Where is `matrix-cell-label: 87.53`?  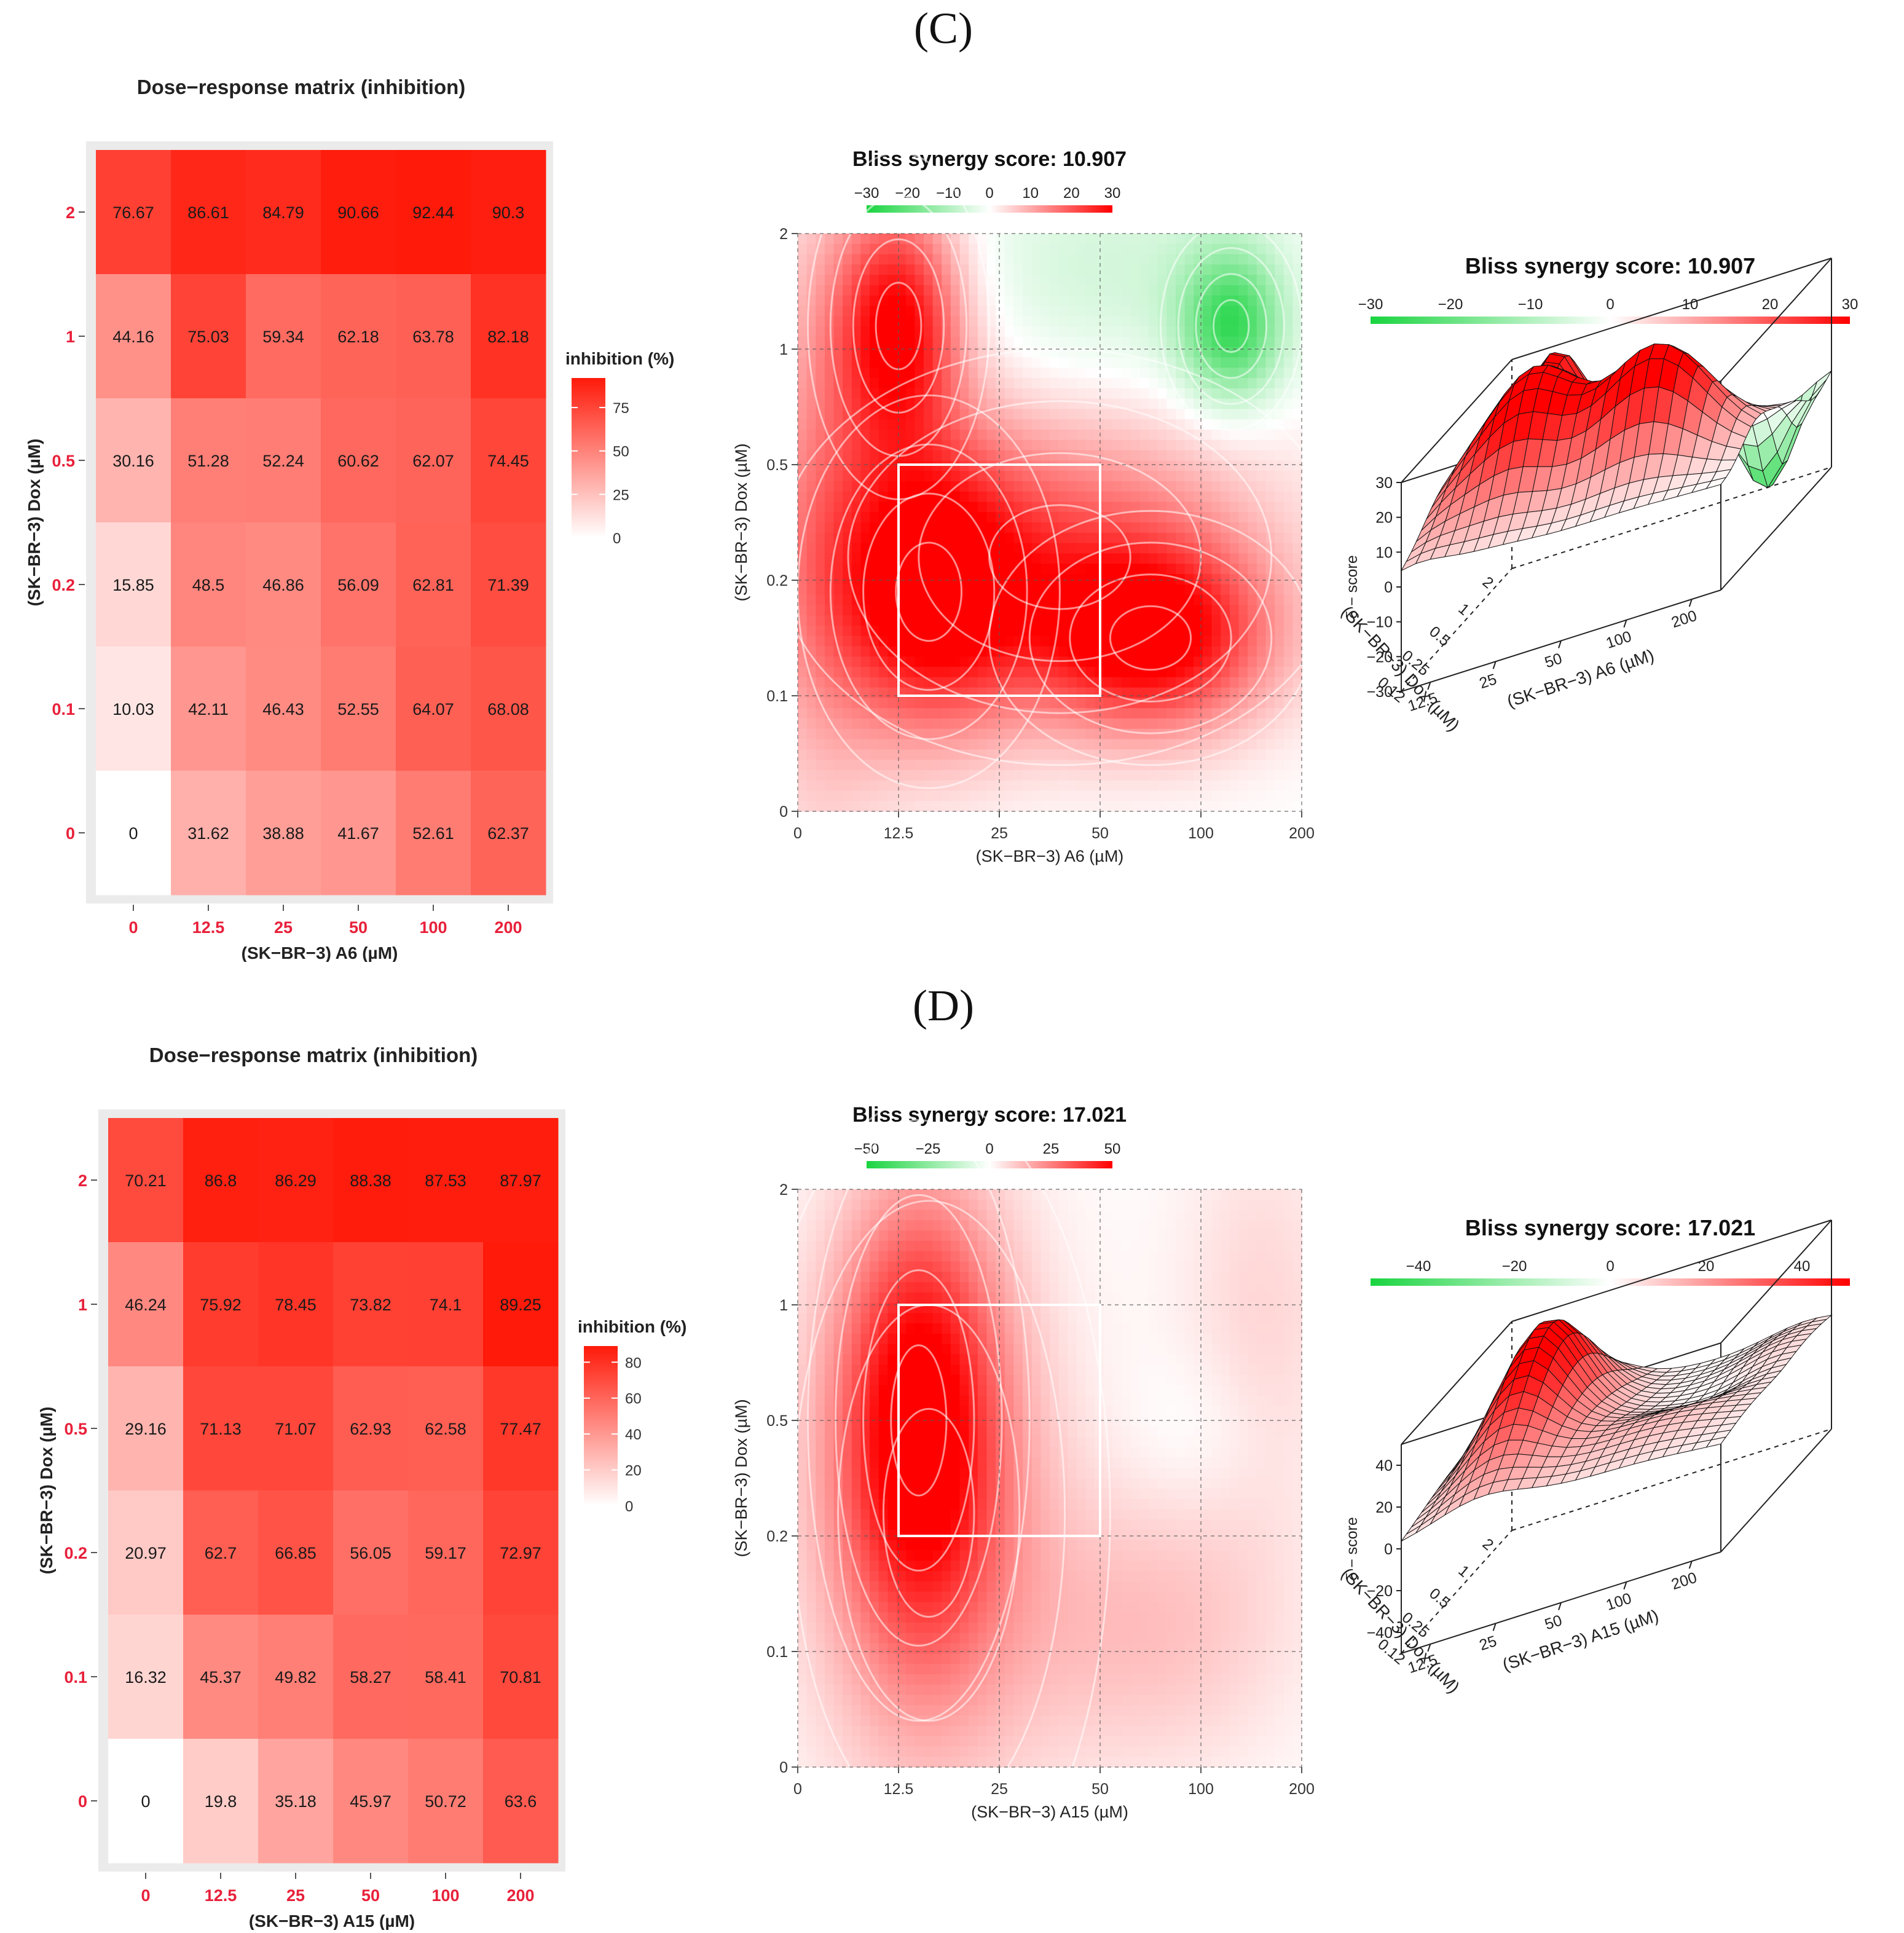
matrix-cell-label: 87.53 is located at coordinates (445, 1180).